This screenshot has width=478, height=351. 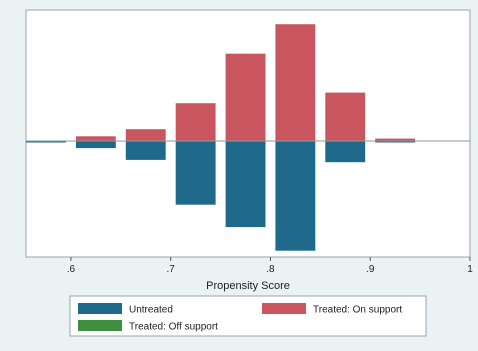 I want to click on bar-series1-bin2, so click(x=145, y=135).